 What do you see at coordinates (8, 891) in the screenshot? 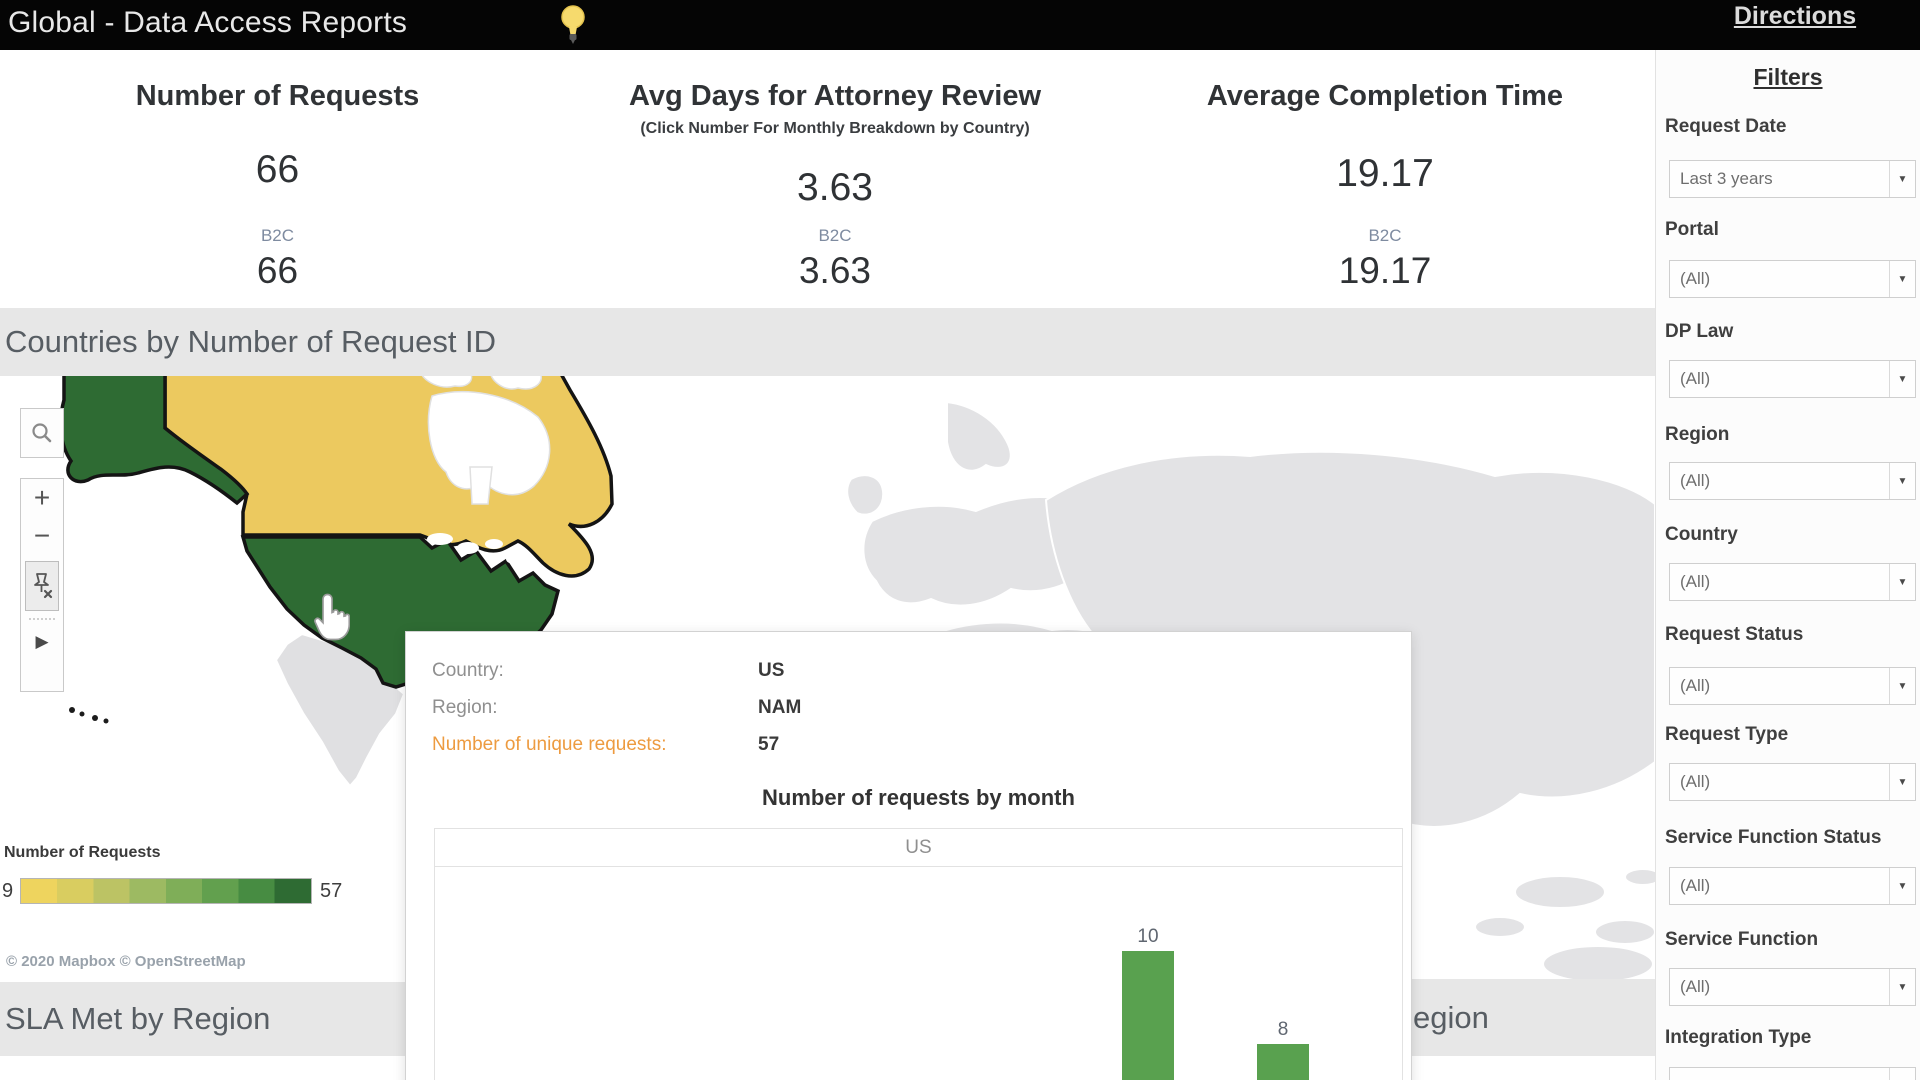
I see `map-legend-min: 9` at bounding box center [8, 891].